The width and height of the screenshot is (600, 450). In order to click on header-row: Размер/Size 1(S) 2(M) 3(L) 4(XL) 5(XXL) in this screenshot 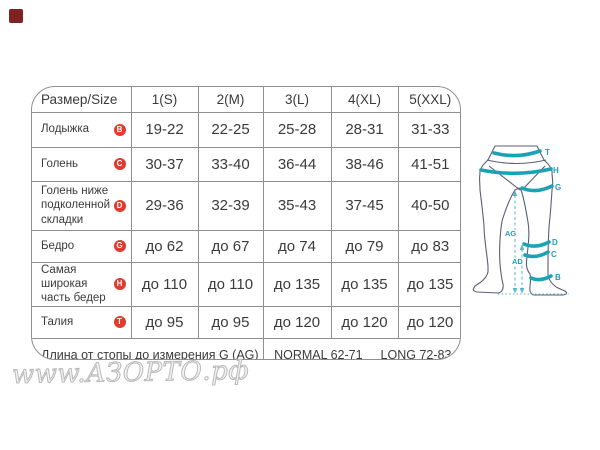, I will do `click(246, 100)`.